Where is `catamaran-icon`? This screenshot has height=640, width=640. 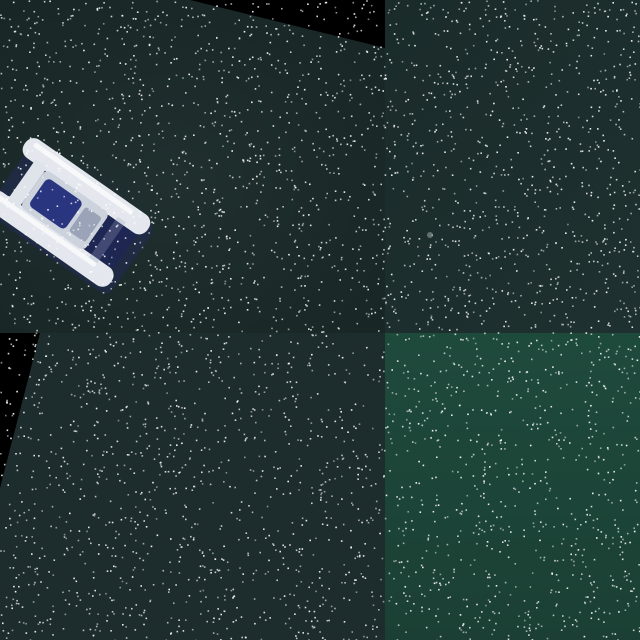
catamaran-icon is located at coordinates (76, 216).